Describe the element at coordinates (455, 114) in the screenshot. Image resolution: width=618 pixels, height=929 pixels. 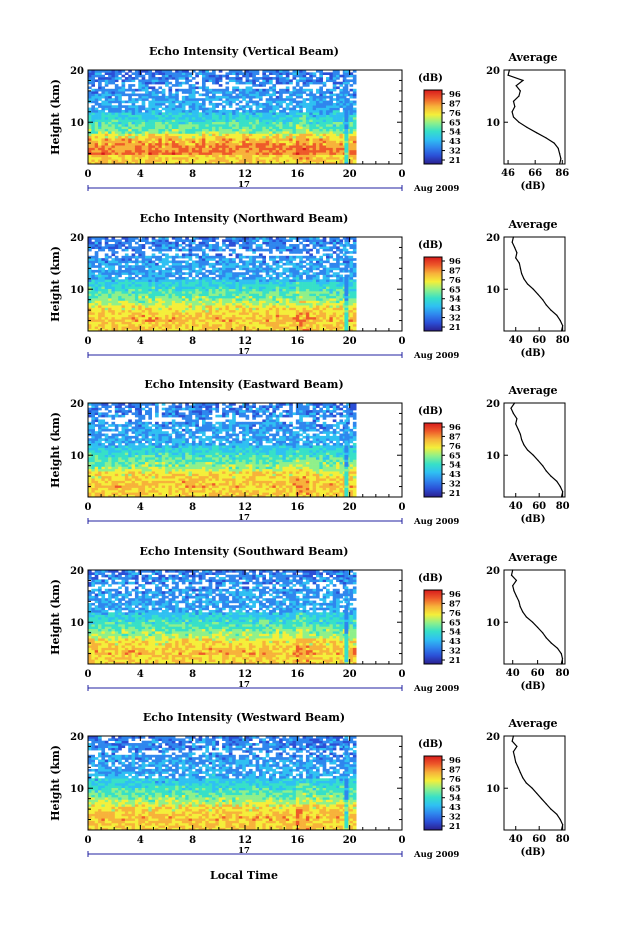
I see `colorbar-tick-label: 76` at that location.